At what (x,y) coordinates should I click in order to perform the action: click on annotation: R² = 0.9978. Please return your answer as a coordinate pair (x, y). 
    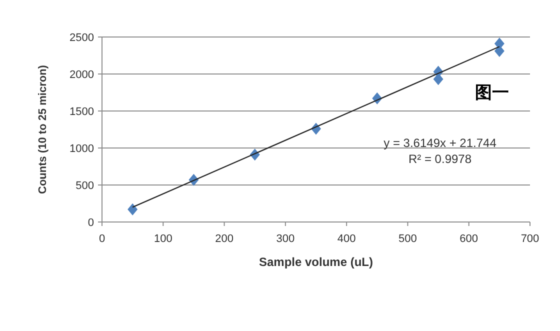
    Looking at the image, I should click on (440, 159).